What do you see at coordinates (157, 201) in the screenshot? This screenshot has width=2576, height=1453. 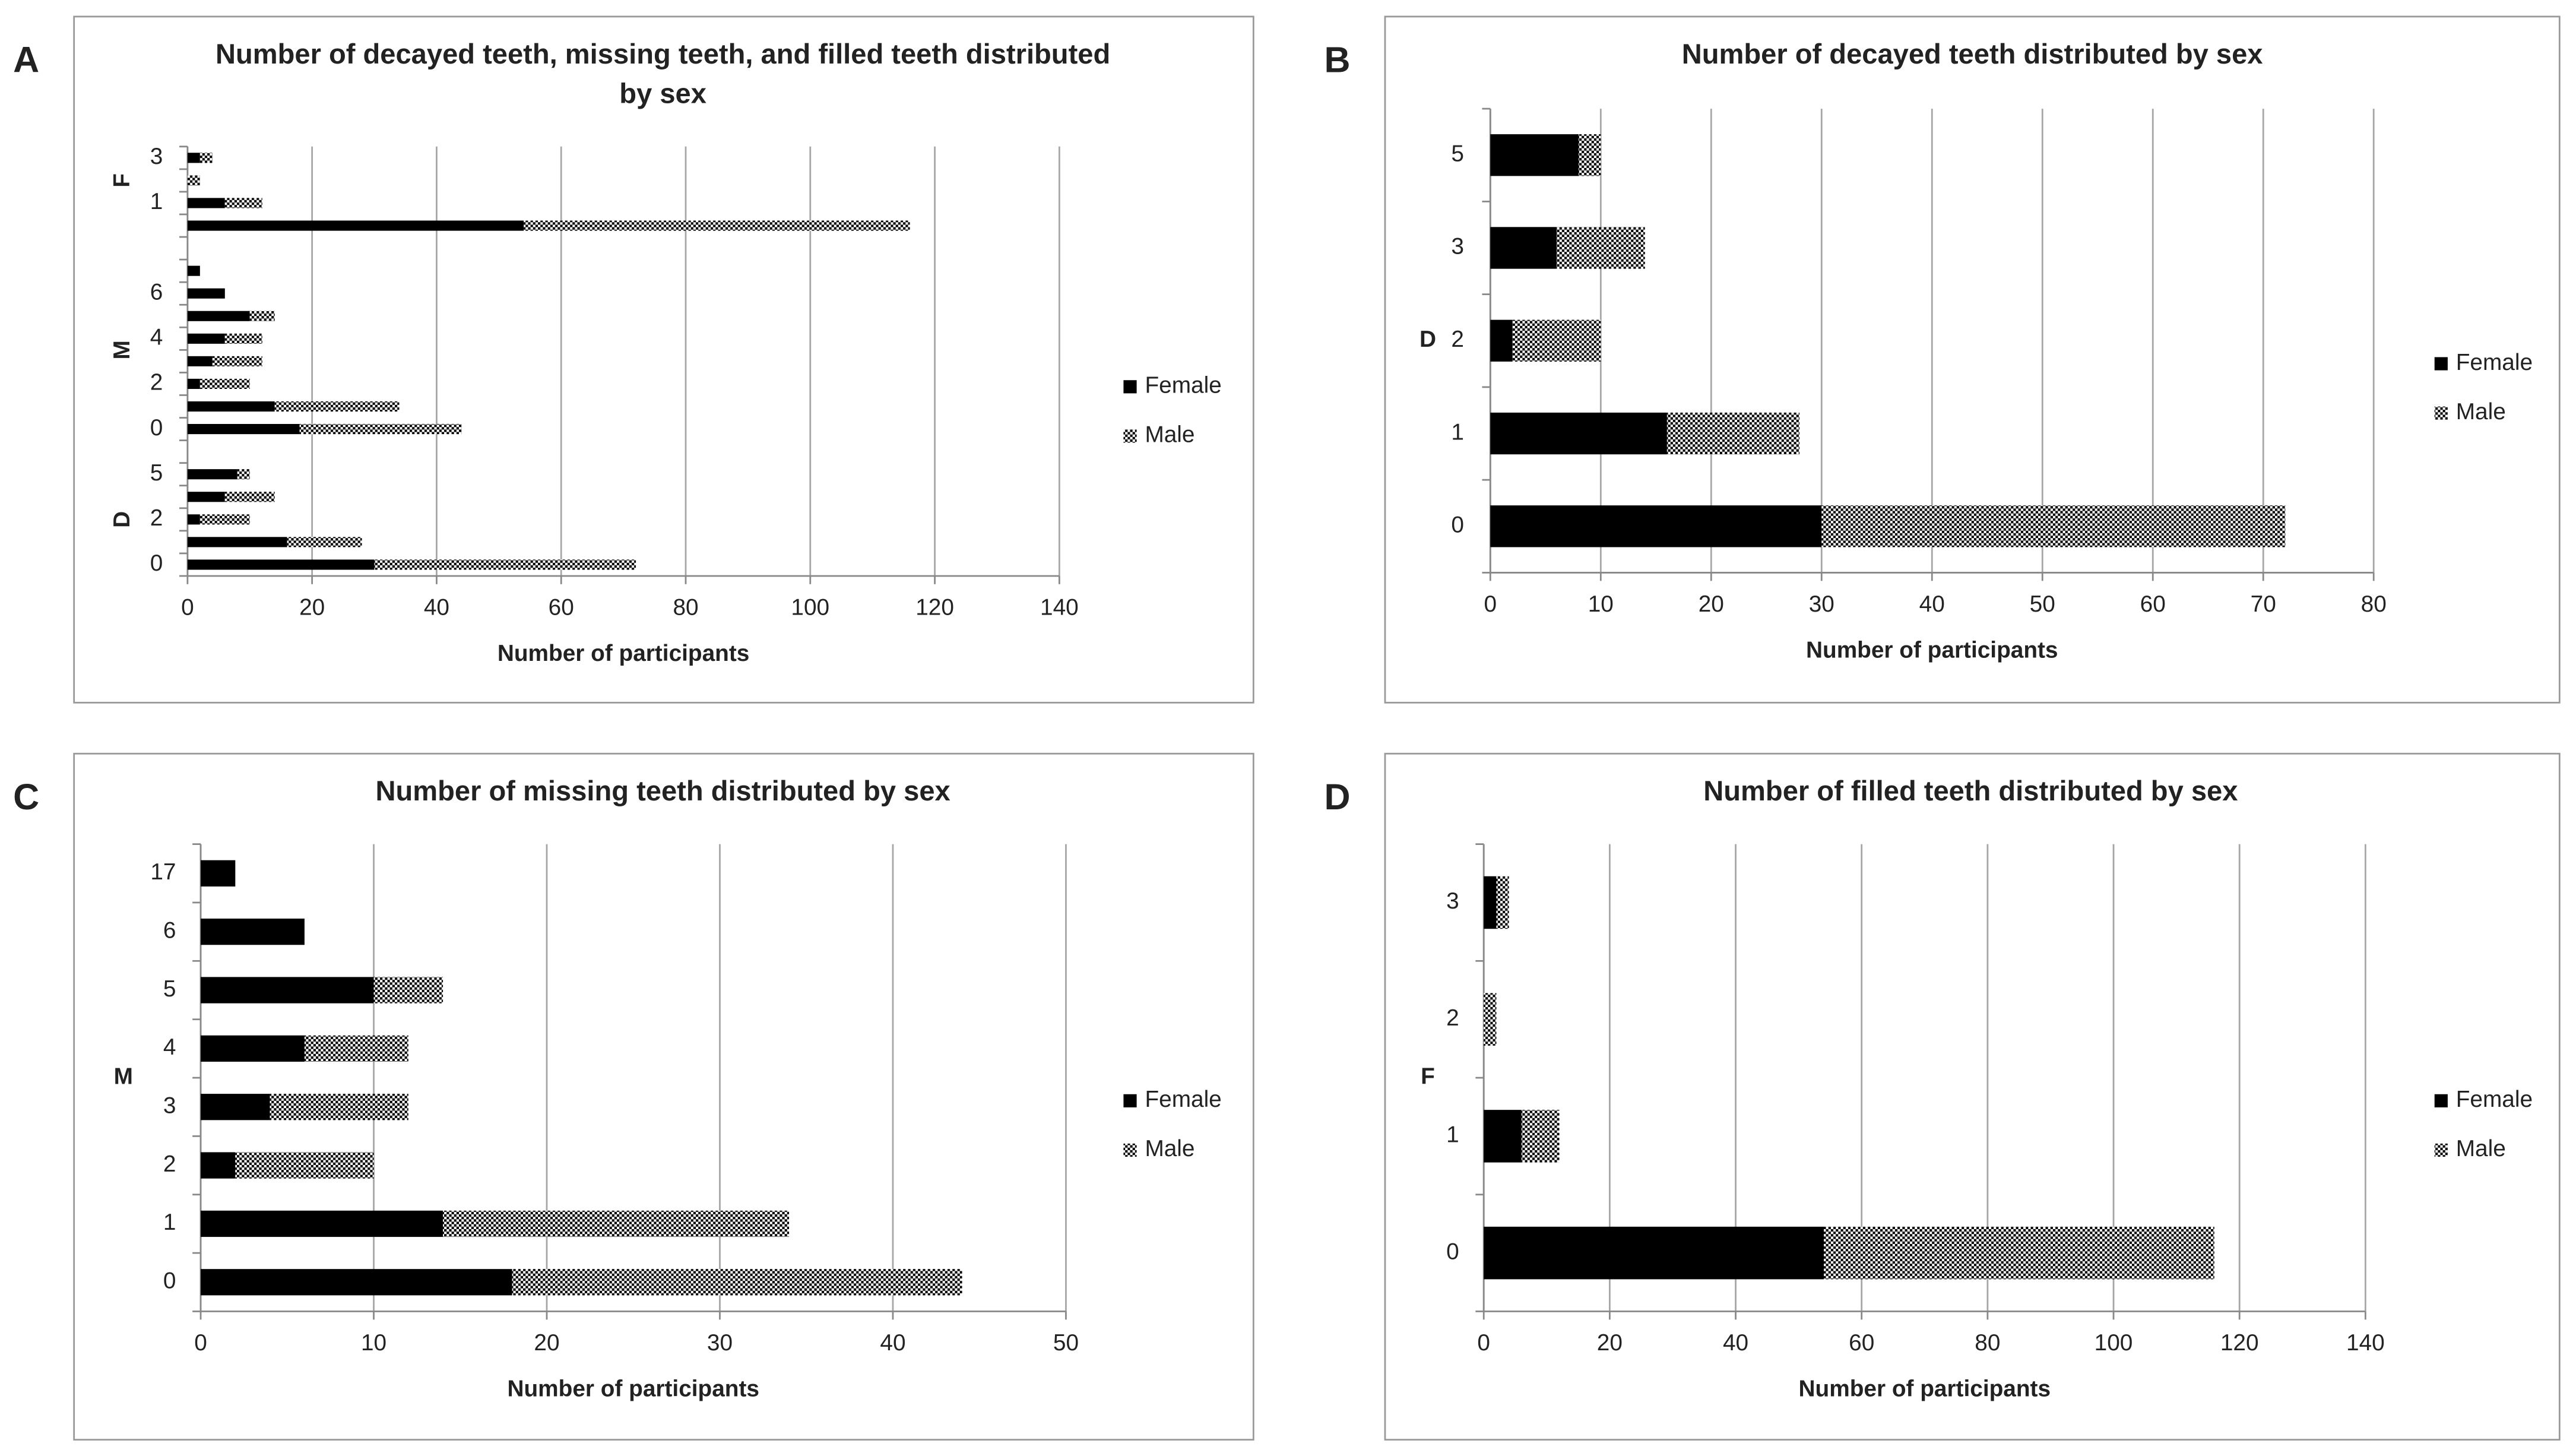 I see `y-tick-label: 1` at bounding box center [157, 201].